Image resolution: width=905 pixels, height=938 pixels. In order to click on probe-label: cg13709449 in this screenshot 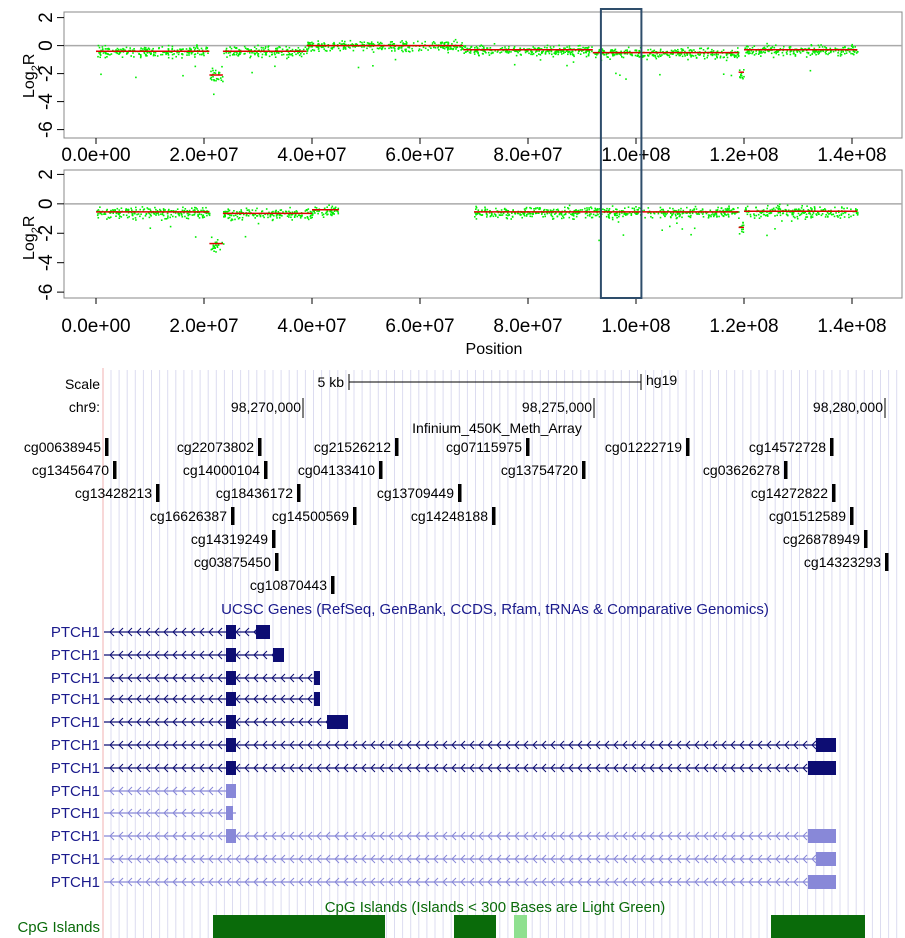, I will do `click(415, 493)`.